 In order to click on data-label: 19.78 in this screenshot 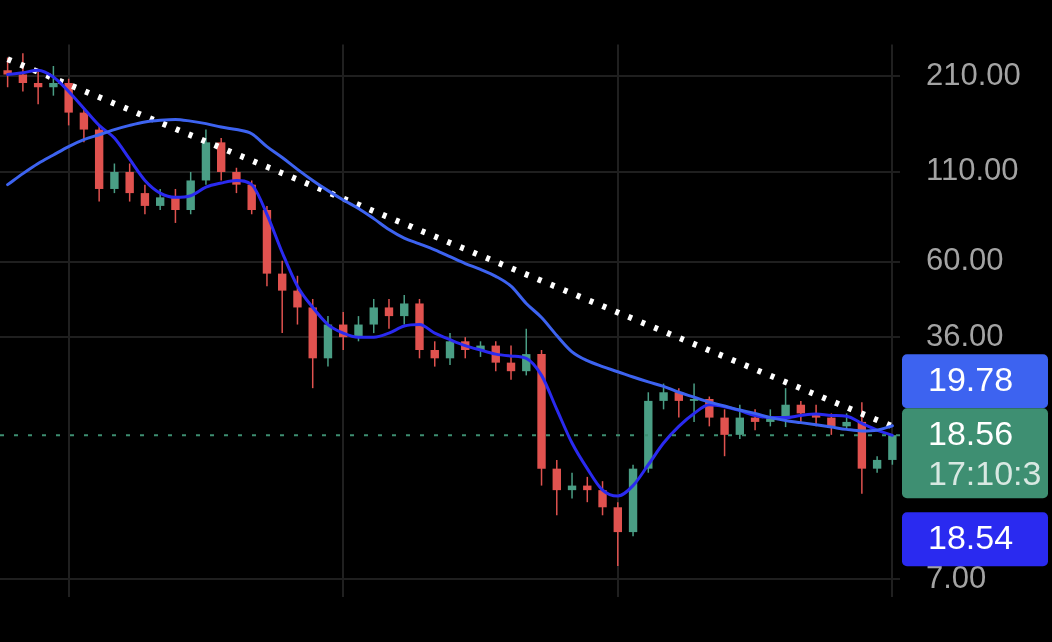, I will do `click(971, 378)`.